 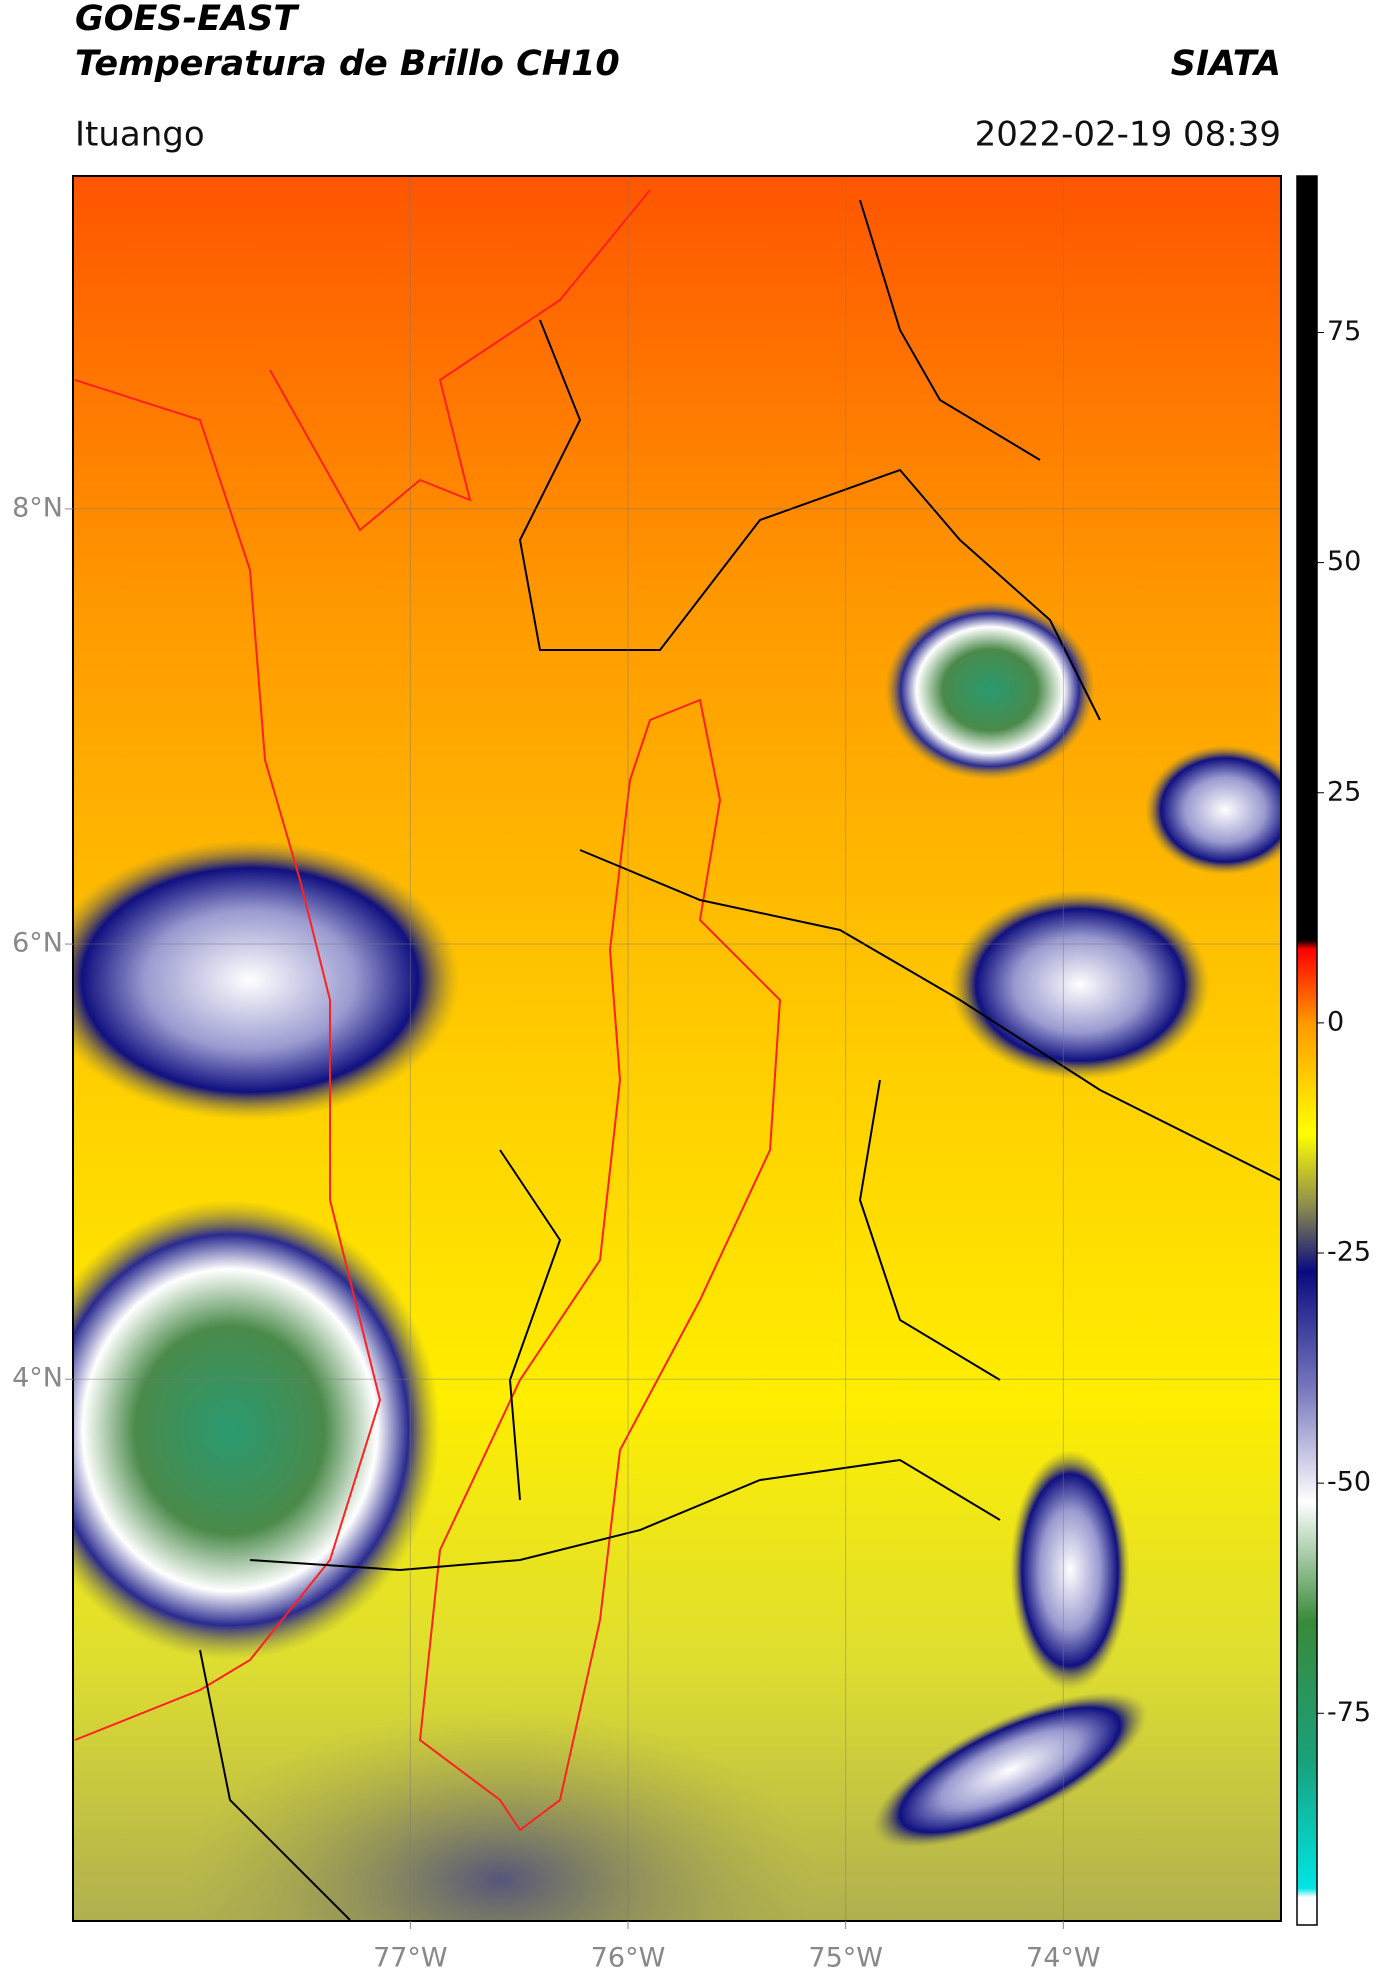 What do you see at coordinates (1335, 1021) in the screenshot?
I see `colorbar-tick-label: 0` at bounding box center [1335, 1021].